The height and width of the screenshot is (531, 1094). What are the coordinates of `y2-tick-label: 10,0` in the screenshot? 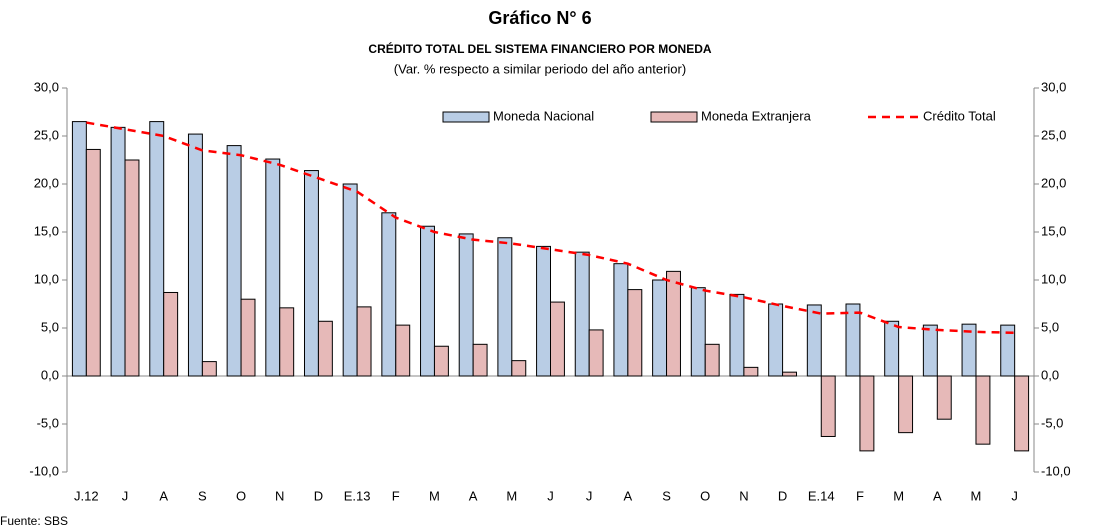 It's located at (1053, 278).